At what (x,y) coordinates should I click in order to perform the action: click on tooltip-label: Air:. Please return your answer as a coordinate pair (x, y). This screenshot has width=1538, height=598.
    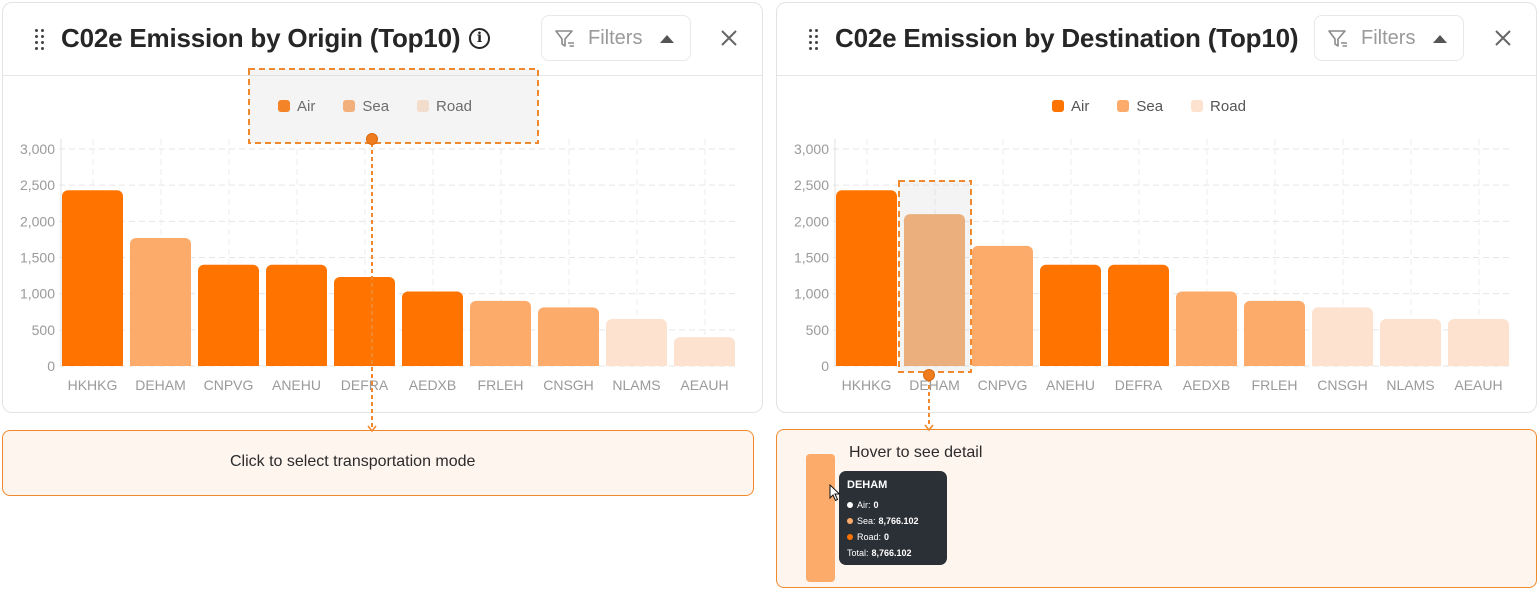
    Looking at the image, I should click on (864, 505).